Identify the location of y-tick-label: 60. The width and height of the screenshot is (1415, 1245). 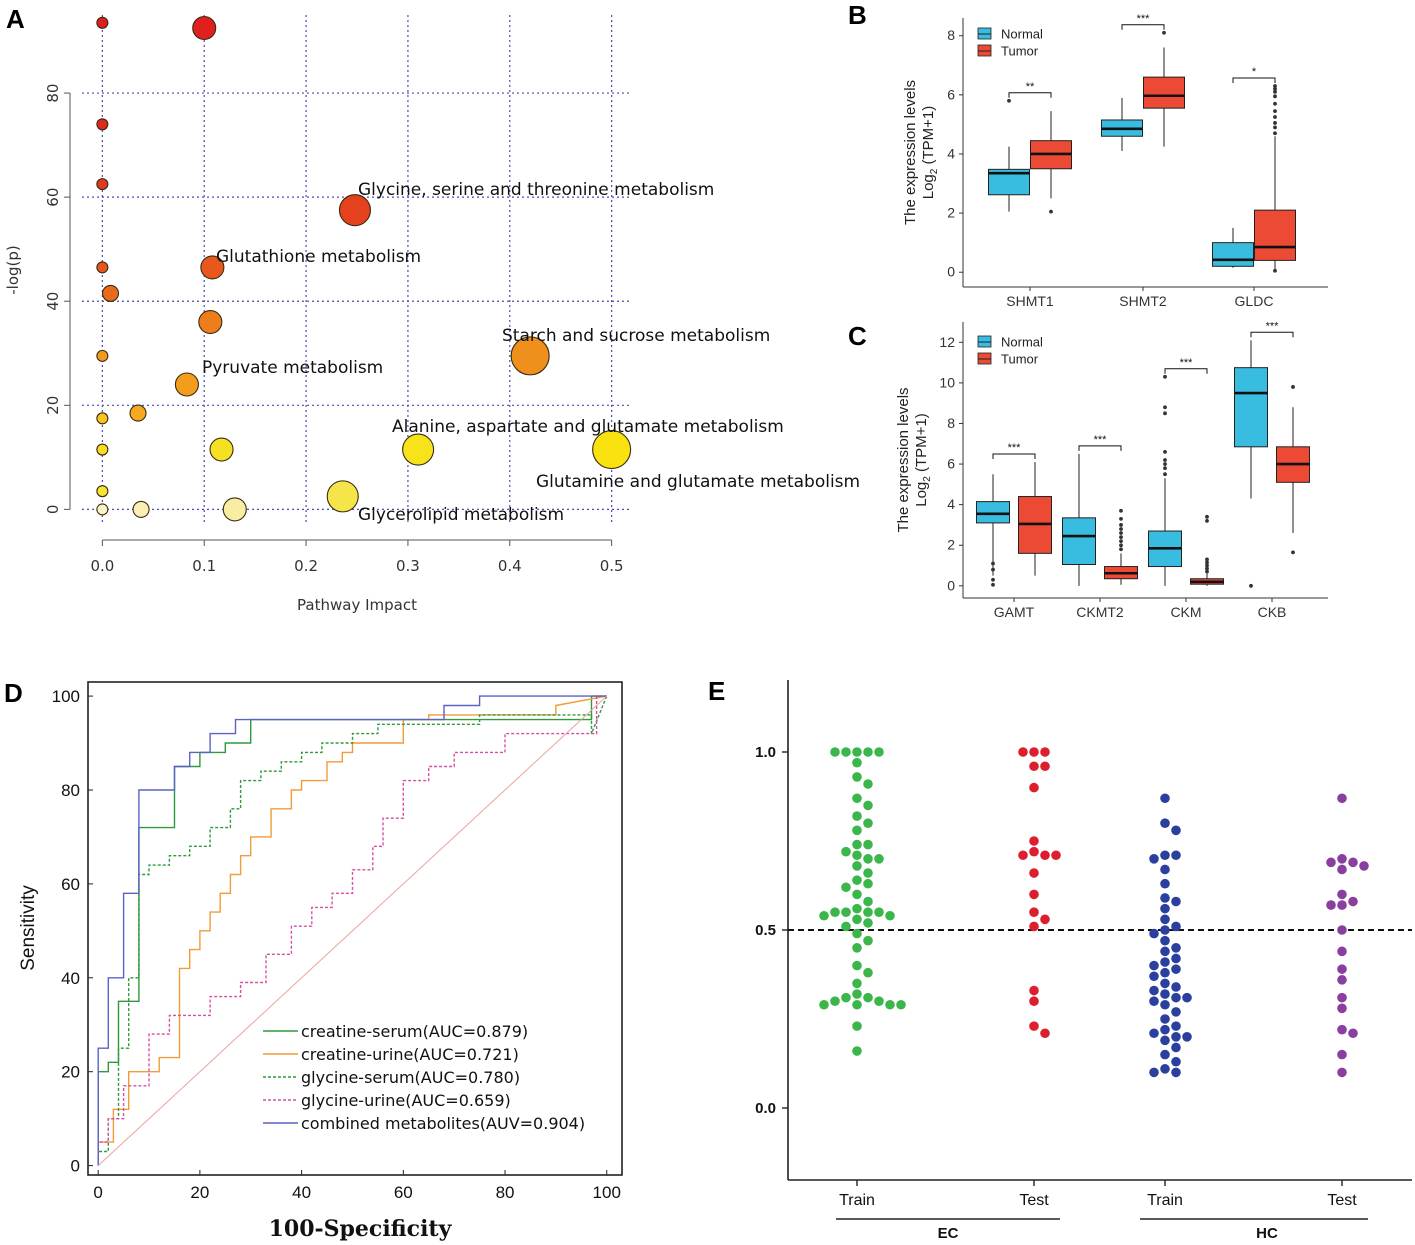
(70, 884).